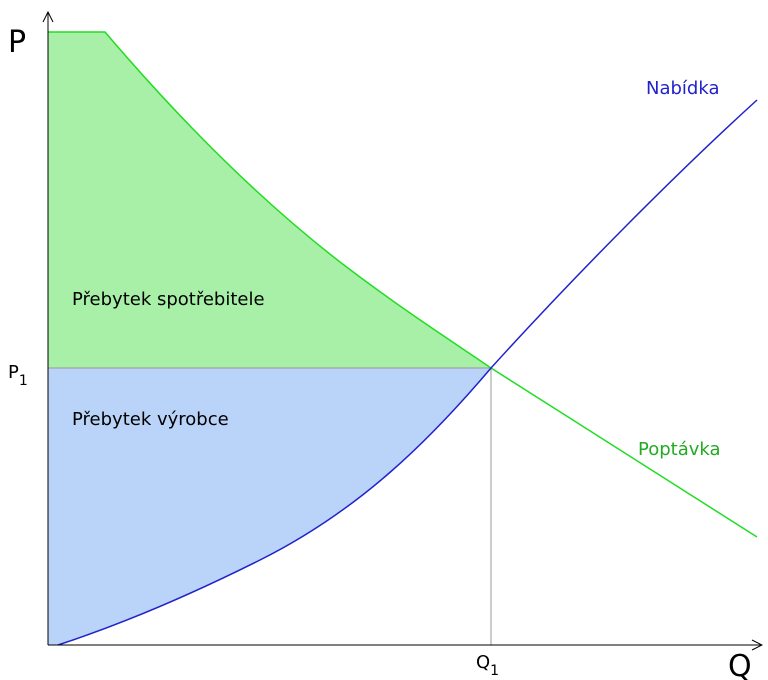  I want to click on consumer-surplus-label: Přebytek spotřebitele, so click(168, 299).